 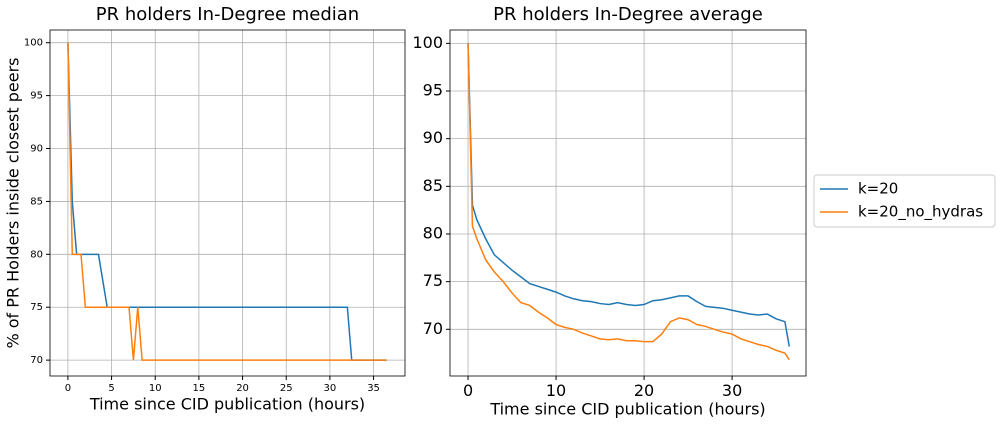 What do you see at coordinates (628, 14) in the screenshot?
I see `chart-title: PR holders In-Degree average` at bounding box center [628, 14].